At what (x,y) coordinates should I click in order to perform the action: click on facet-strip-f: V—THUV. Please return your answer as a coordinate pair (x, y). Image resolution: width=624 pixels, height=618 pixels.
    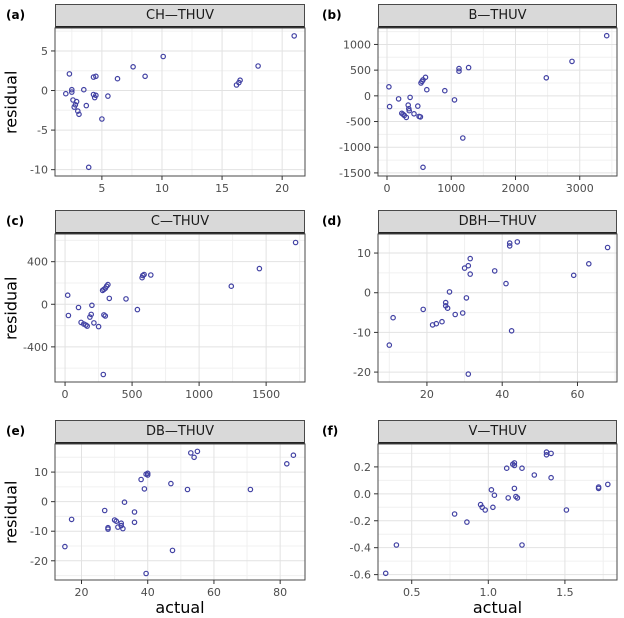
    Looking at the image, I should click on (497, 432).